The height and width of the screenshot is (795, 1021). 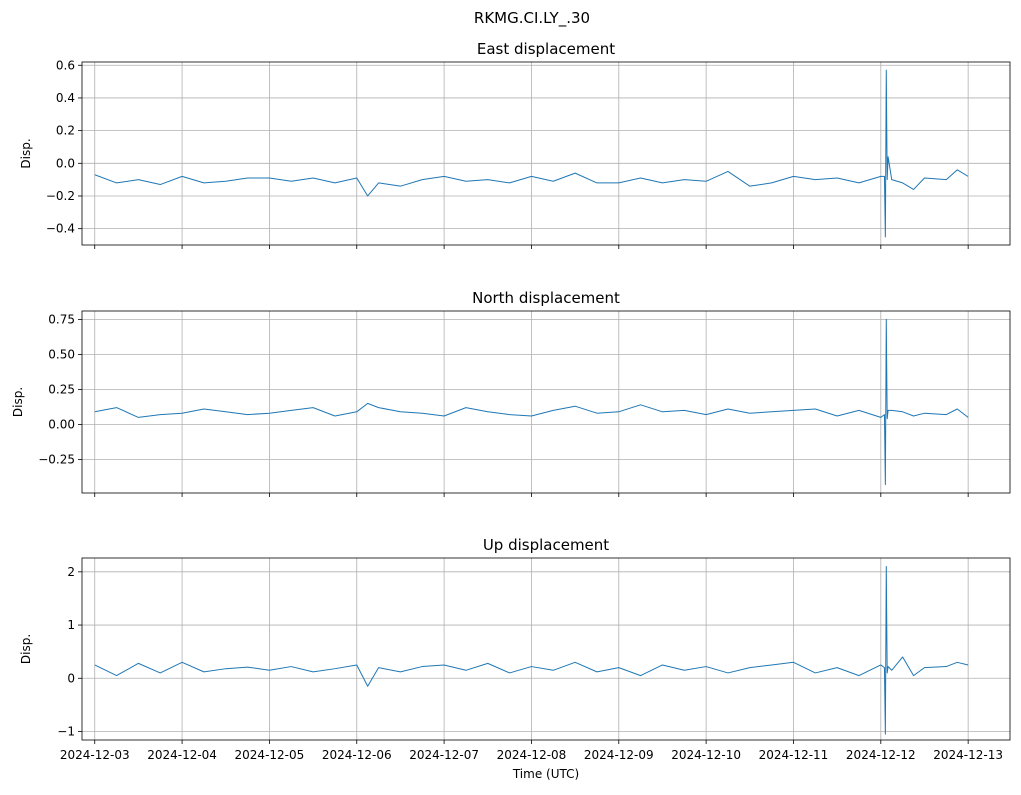 I want to click on x-tick-label: 2024-12-11, so click(x=794, y=755).